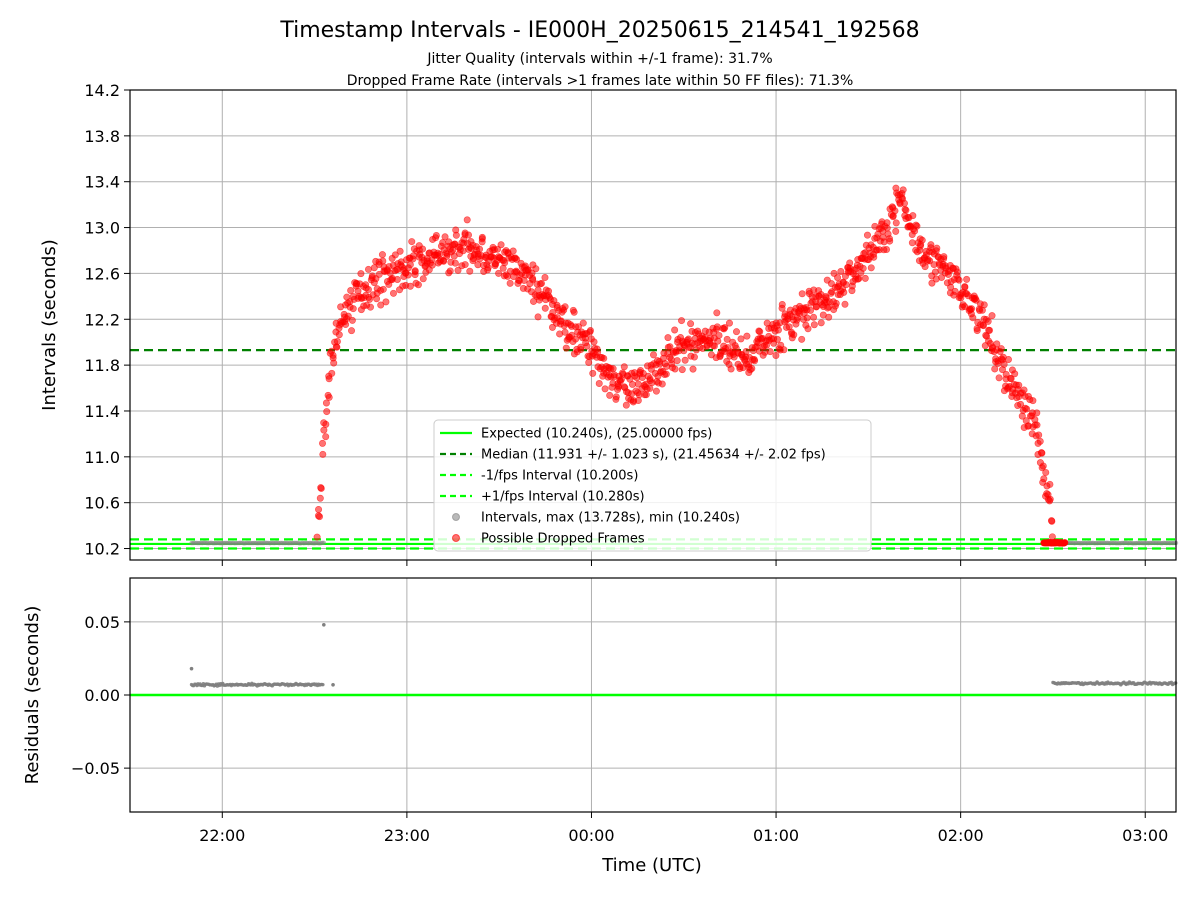  I want to click on legend-label: Expected (10.240s), (25.00000 fps), so click(596, 434).